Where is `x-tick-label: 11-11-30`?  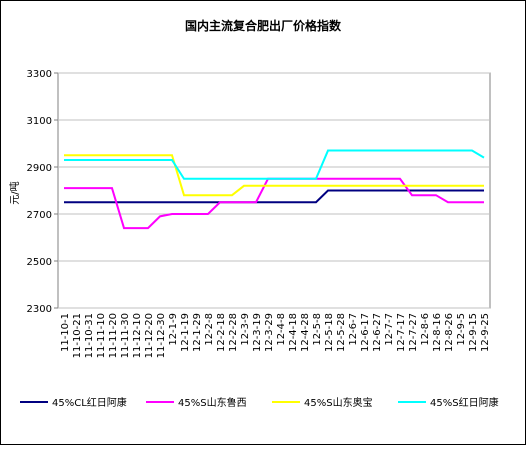 x-tick-label: 11-11-30 is located at coordinates (125, 335).